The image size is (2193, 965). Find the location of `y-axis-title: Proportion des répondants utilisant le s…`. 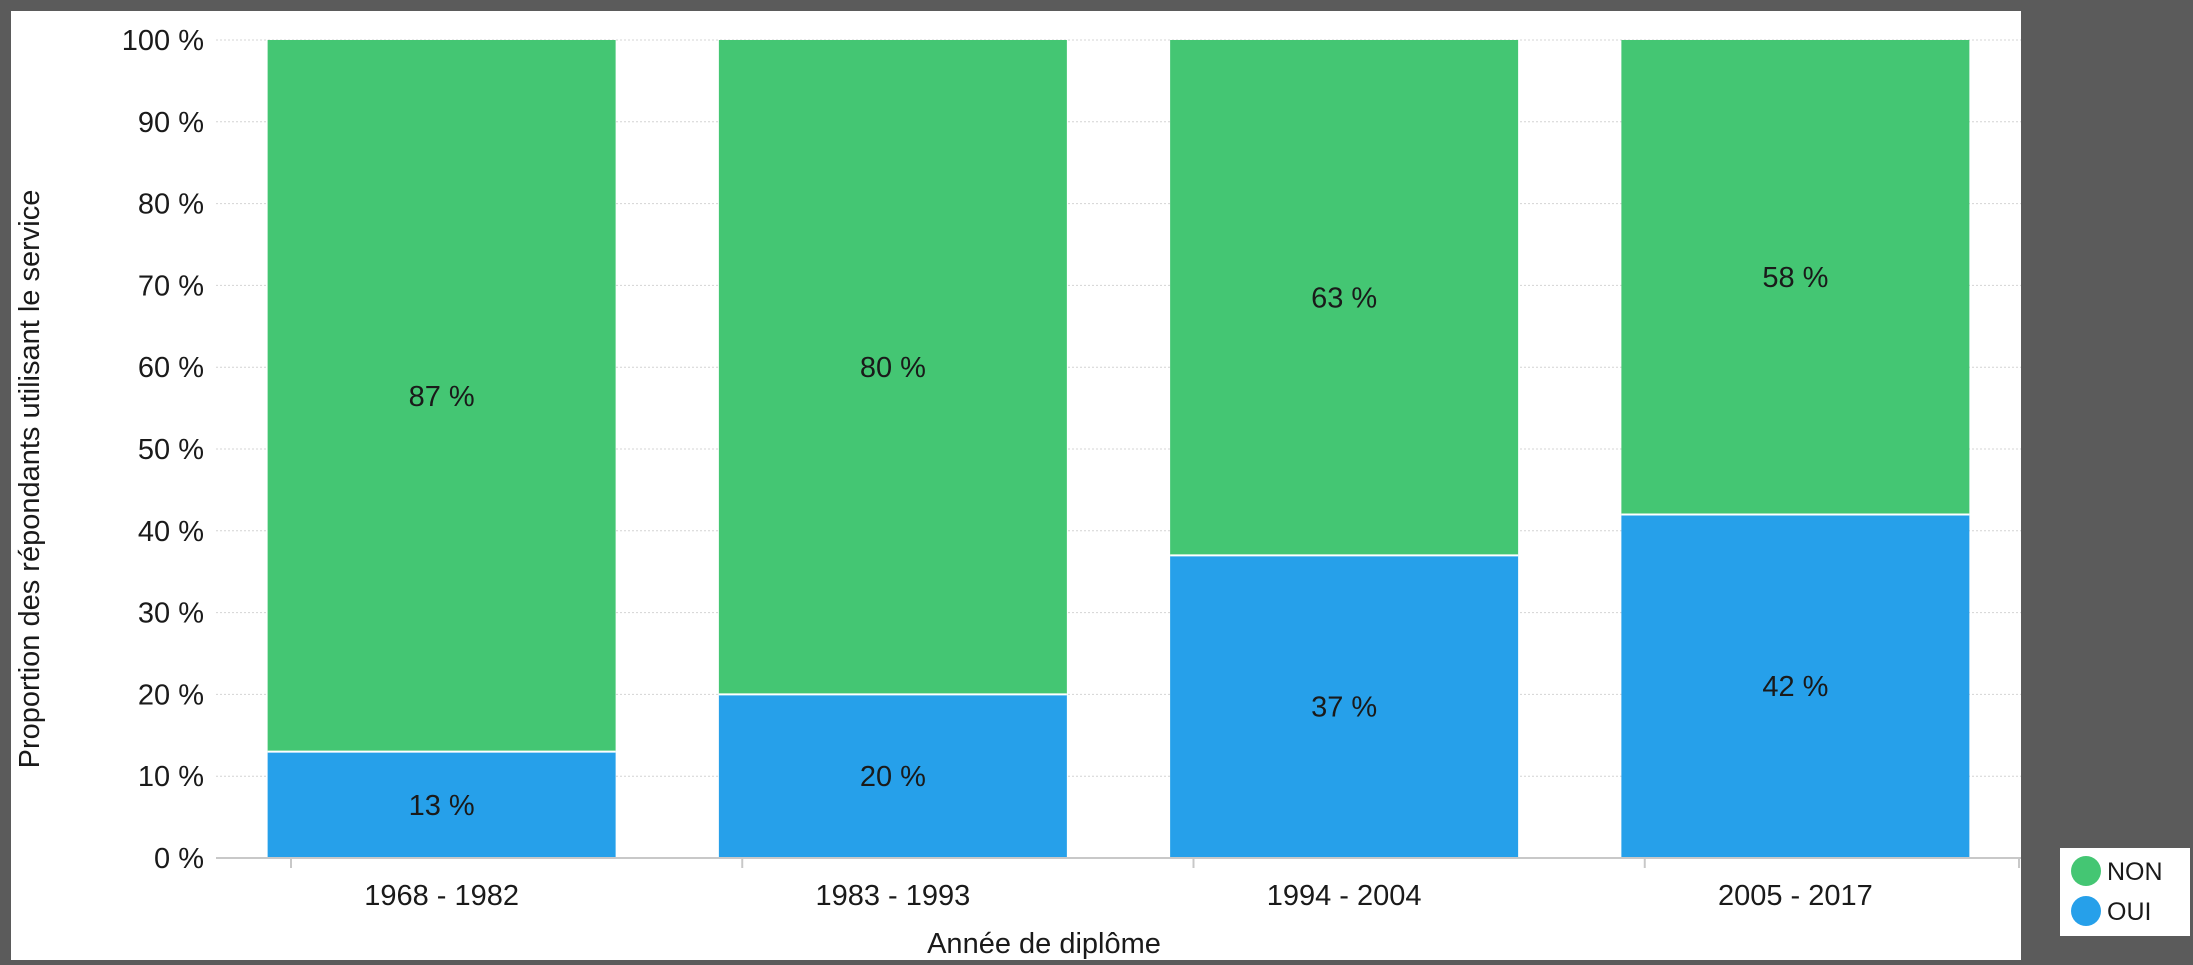

y-axis-title: Proportion des répondants utilisant le s… is located at coordinates (30, 479).